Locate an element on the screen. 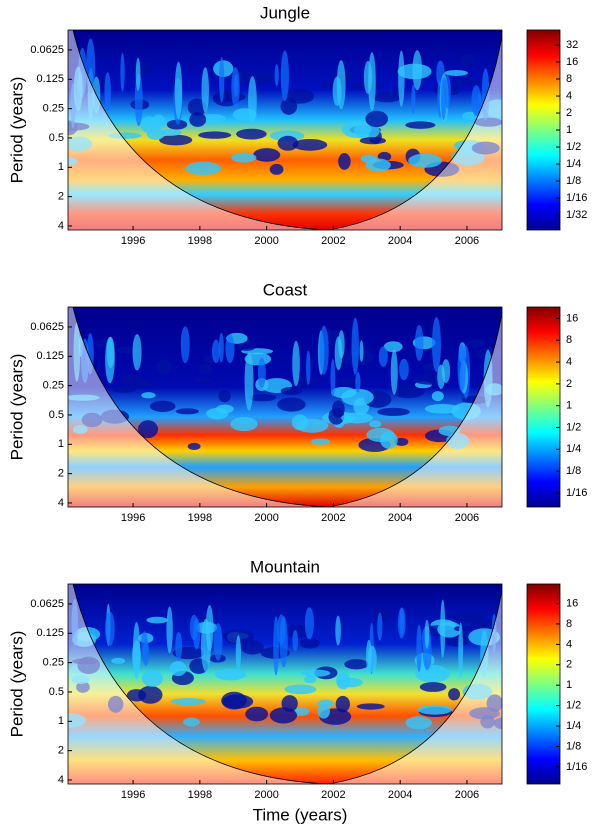 The width and height of the screenshot is (600, 836). y-axis-label: Period (years) is located at coordinates (16, 130).